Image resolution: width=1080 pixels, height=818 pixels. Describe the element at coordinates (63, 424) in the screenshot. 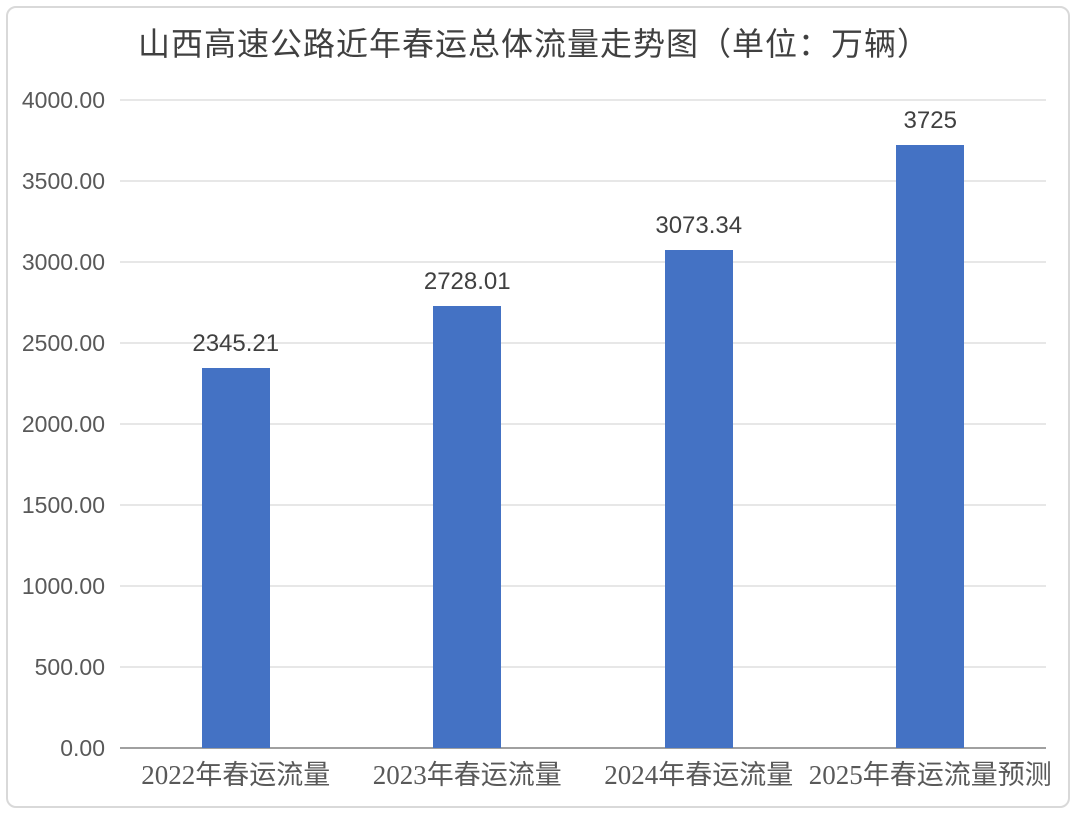

I see `y-axis-tick-label: 2000.00` at that location.